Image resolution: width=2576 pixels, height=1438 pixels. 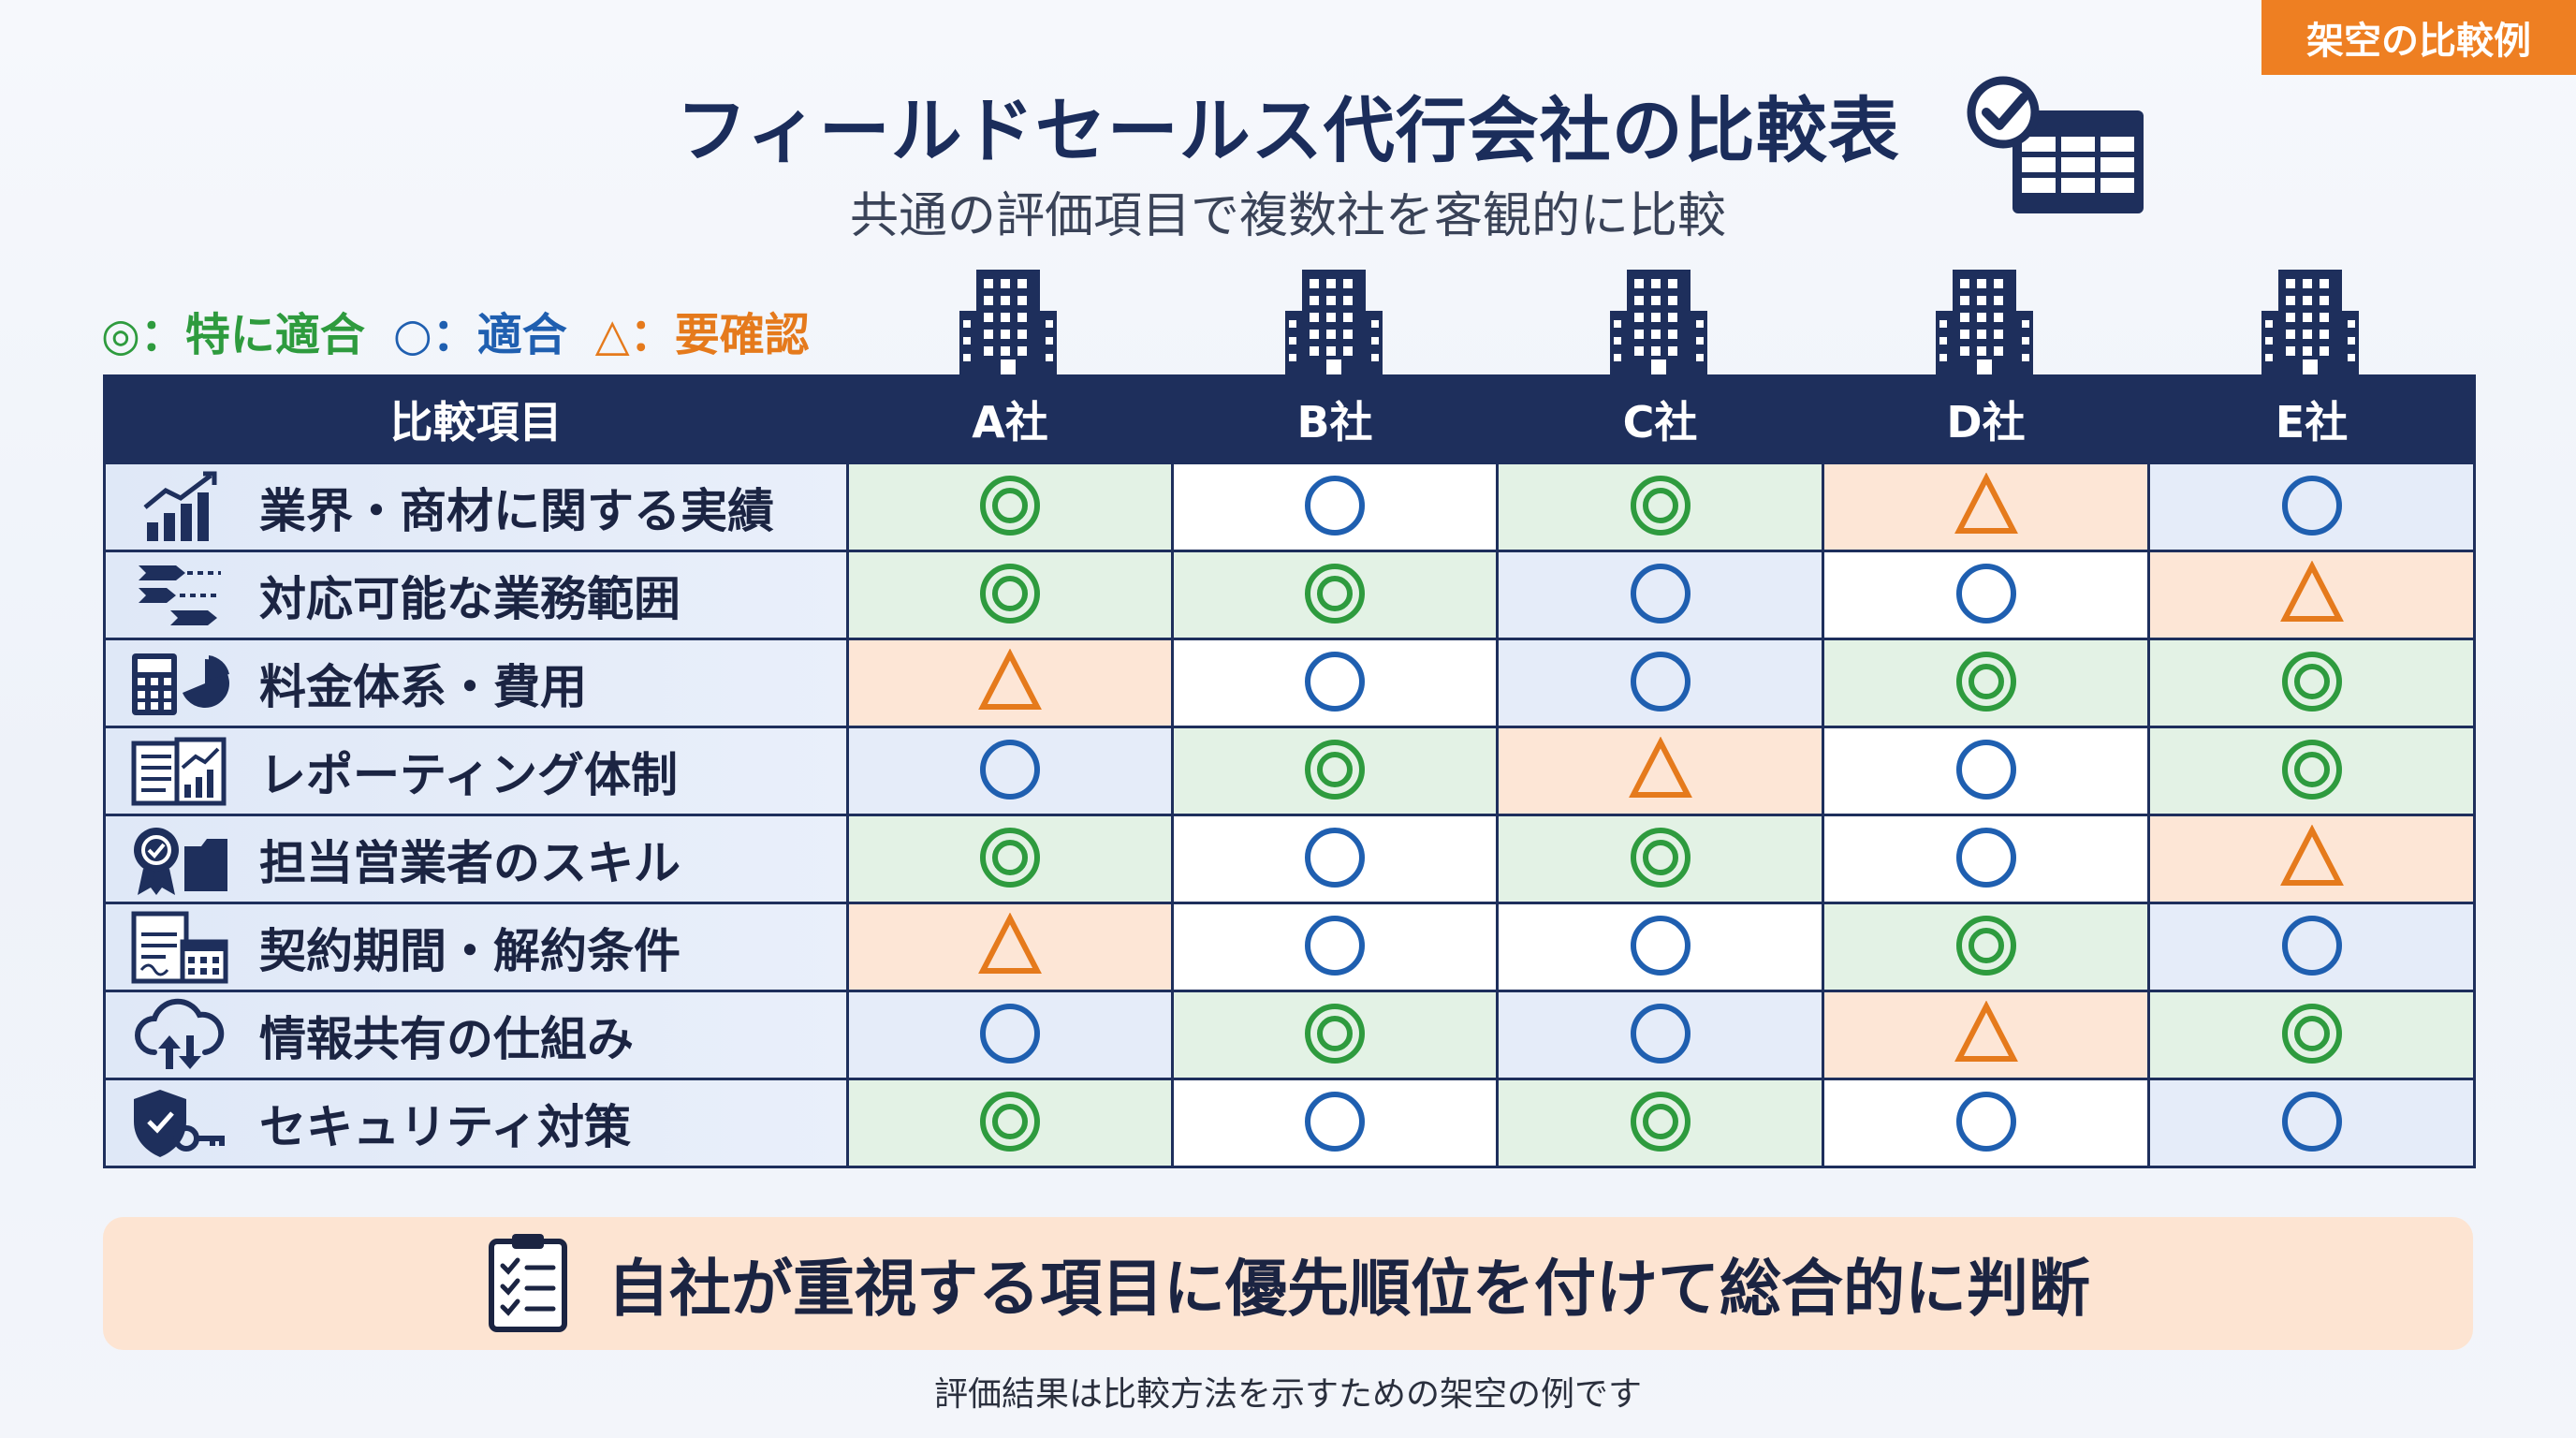 I want to click on table-row: 情報共有の仕組み, so click(x=1289, y=1035).